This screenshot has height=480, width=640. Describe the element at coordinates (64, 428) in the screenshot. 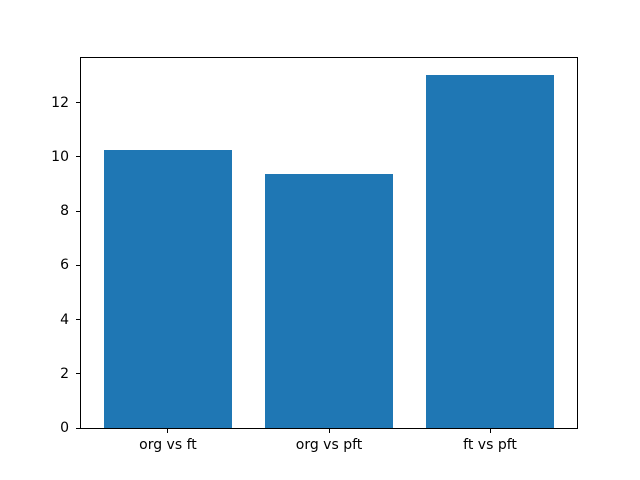

I see `y-tick-label: 0` at that location.